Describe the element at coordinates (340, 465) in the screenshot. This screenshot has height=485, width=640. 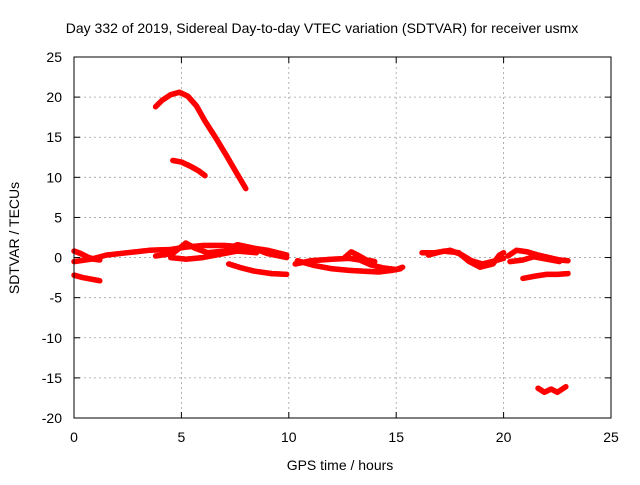
I see `x-axis-label: GPS time / hours` at that location.